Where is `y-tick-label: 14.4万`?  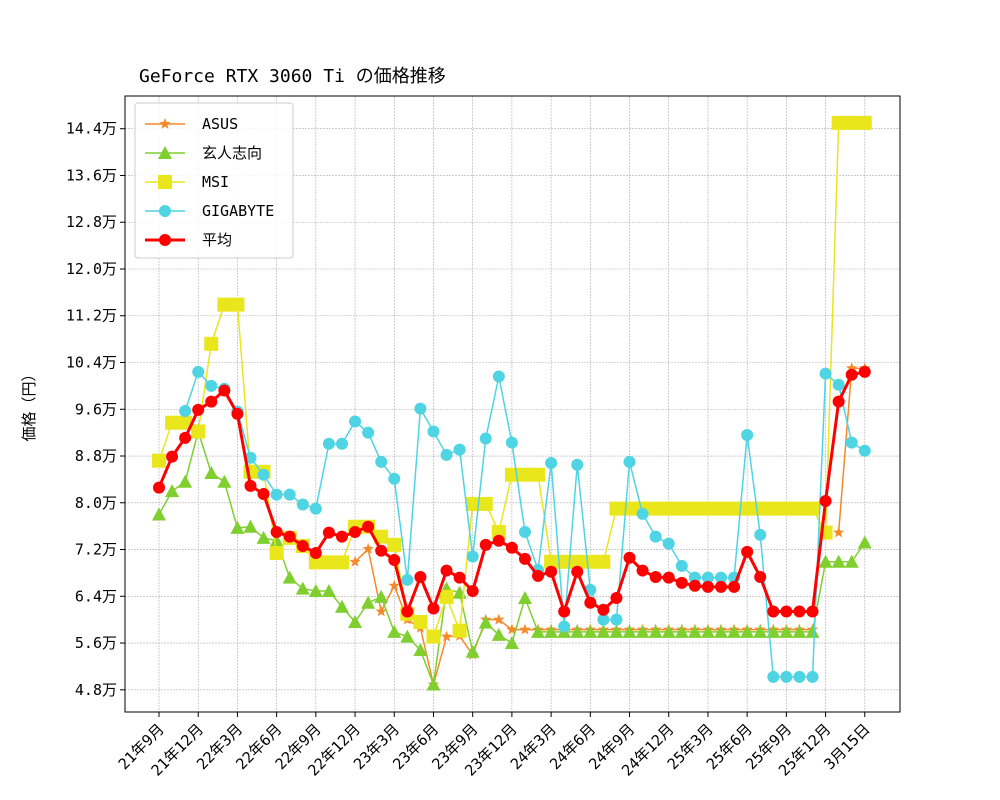
y-tick-label: 14.4万 is located at coordinates (91, 129).